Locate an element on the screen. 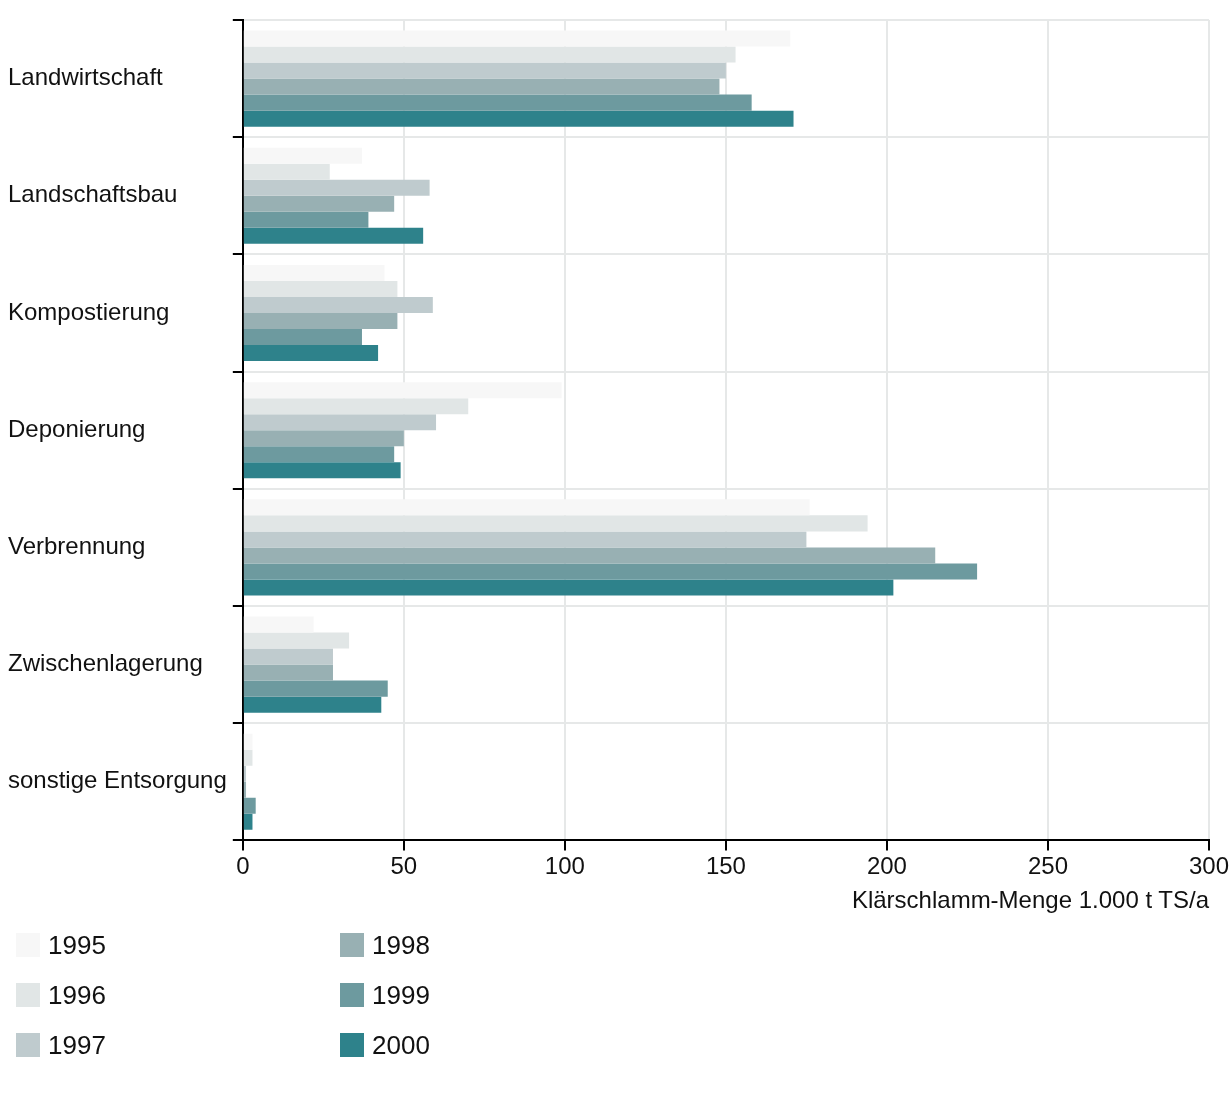 This screenshot has width=1232, height=1099. y-tick-label: Landwirtschaft is located at coordinates (86, 77).